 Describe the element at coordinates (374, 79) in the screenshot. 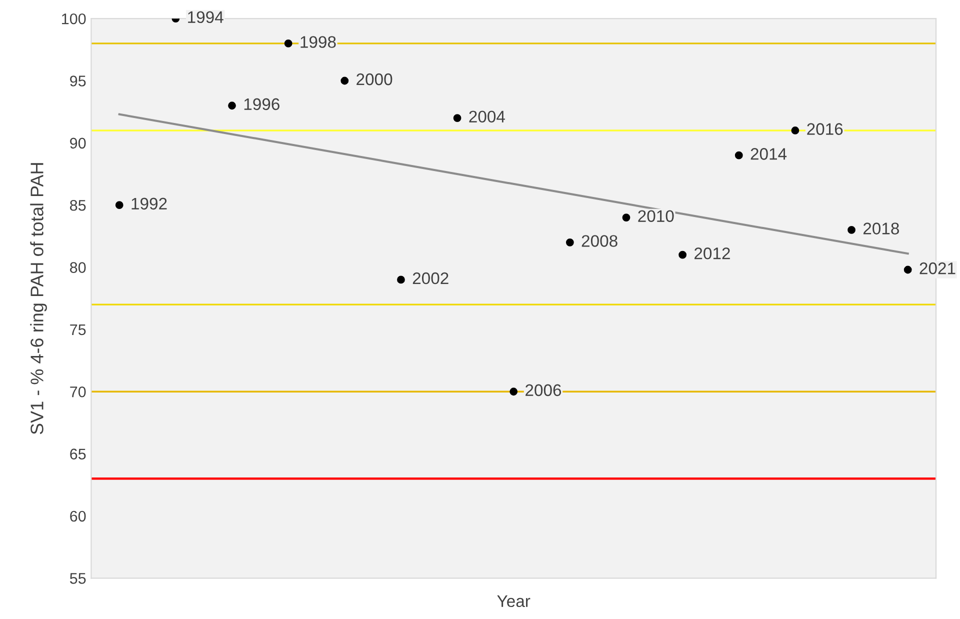

I see `annotation: 2000` at that location.